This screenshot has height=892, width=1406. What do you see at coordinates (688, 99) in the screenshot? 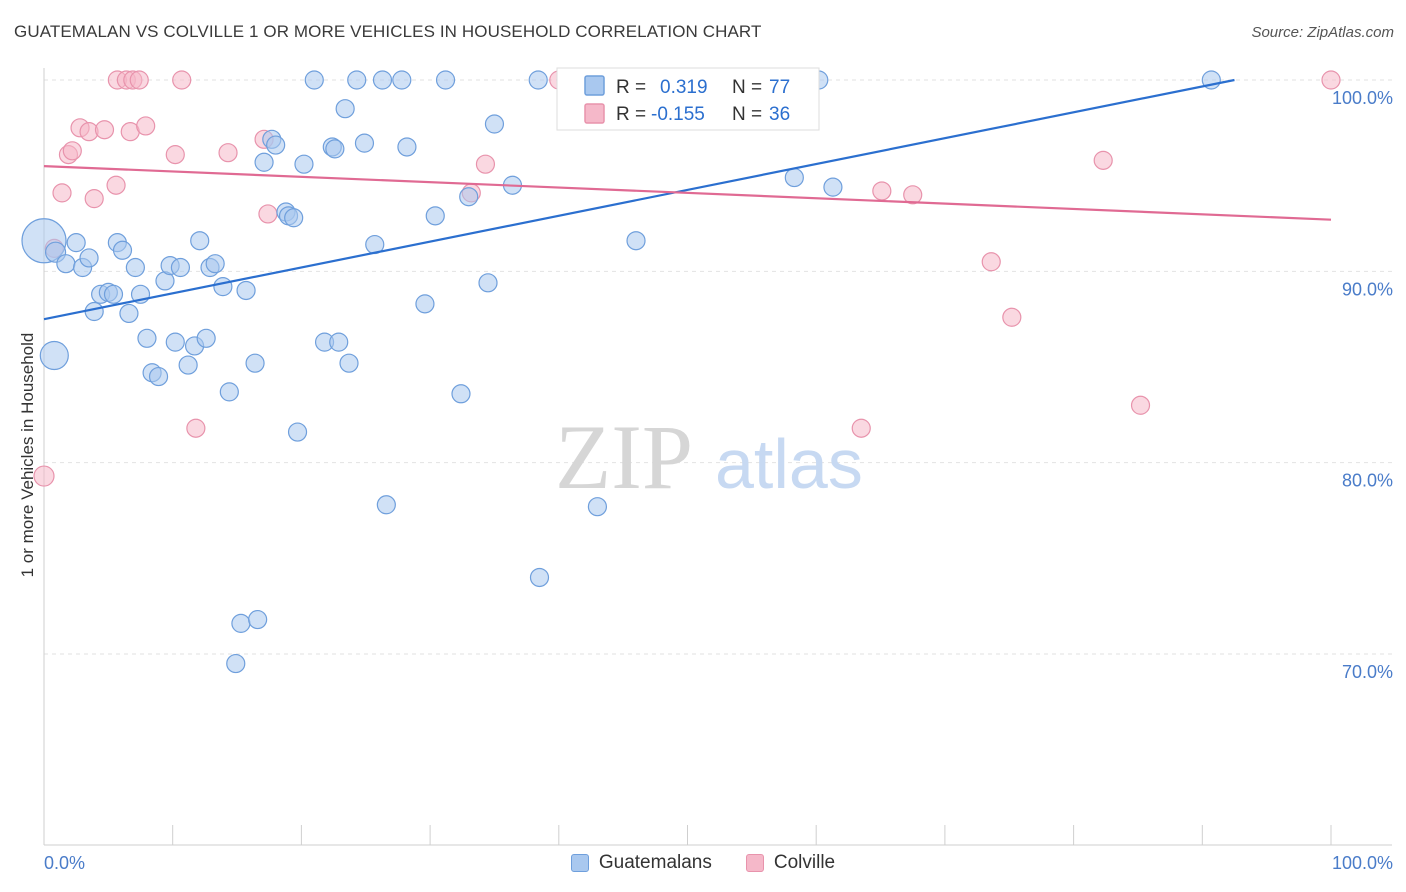
I see `stats-legend: R = 0.319 N = 77 R = -0.155 N = 36` at bounding box center [688, 99].